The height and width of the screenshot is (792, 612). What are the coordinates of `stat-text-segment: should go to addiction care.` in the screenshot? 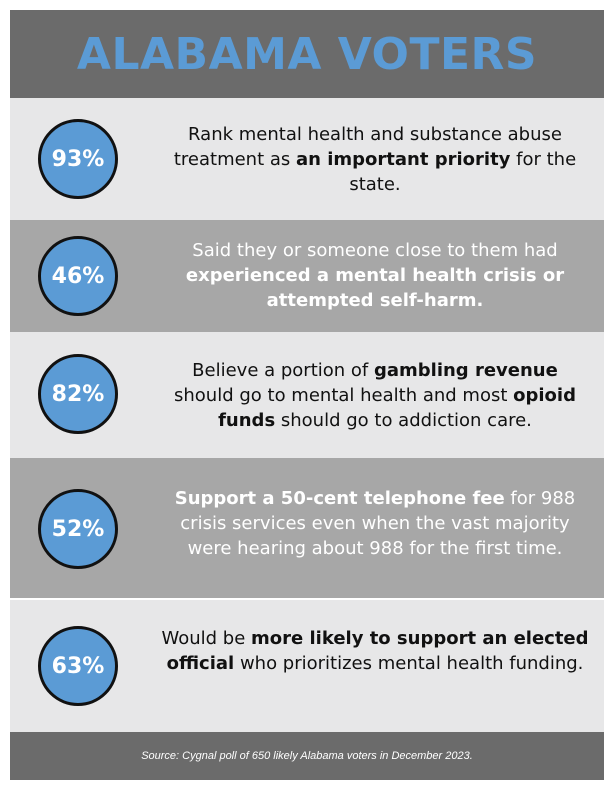 It's located at (403, 420).